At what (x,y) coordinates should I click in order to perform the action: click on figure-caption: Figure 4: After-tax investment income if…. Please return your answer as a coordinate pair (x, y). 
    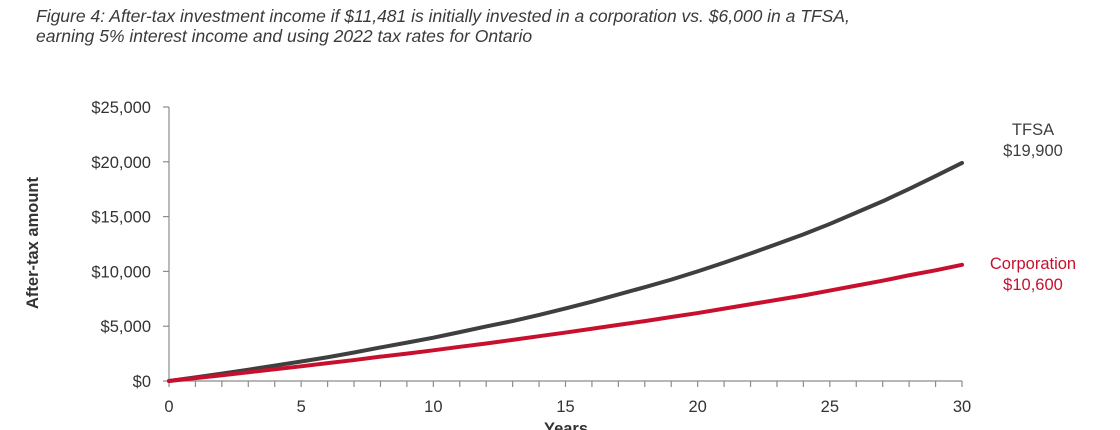
    Looking at the image, I should click on (571, 26).